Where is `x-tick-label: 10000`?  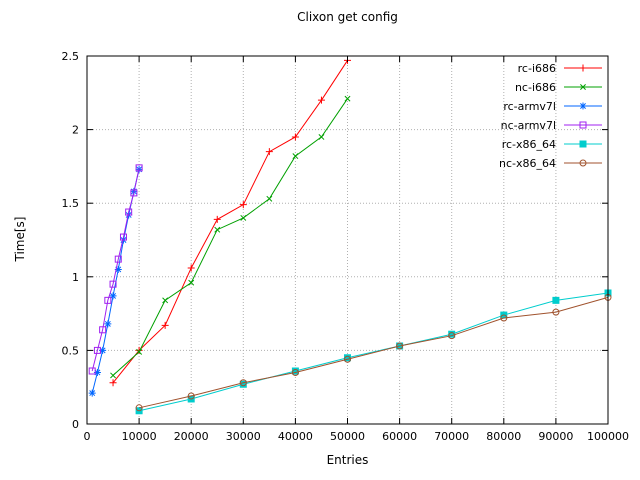 x-tick-label: 10000 is located at coordinates (139, 436).